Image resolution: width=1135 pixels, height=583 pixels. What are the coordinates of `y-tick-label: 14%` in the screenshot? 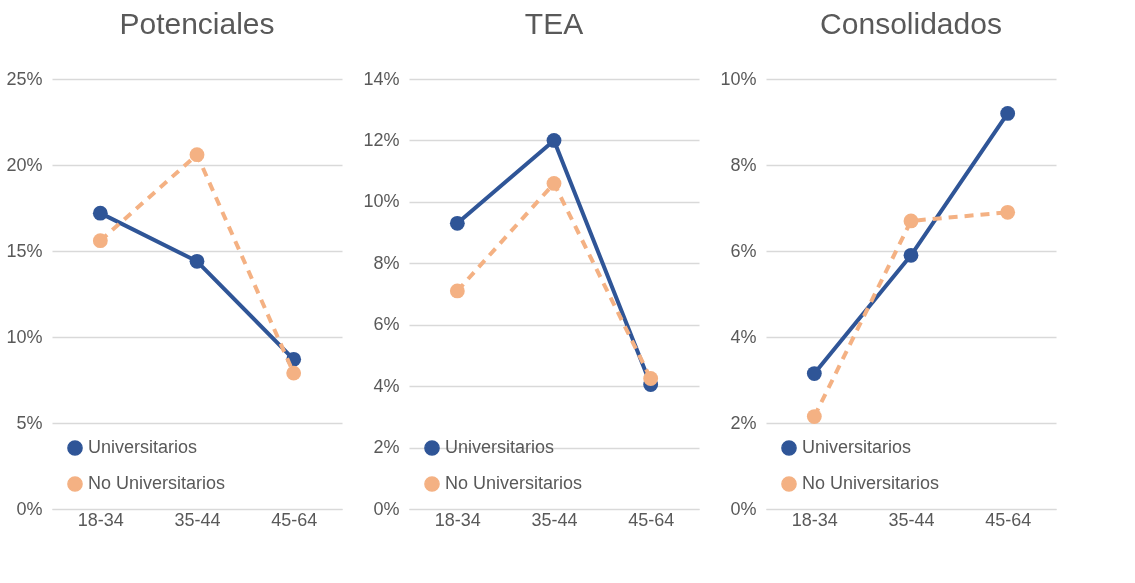 It's located at (381, 78).